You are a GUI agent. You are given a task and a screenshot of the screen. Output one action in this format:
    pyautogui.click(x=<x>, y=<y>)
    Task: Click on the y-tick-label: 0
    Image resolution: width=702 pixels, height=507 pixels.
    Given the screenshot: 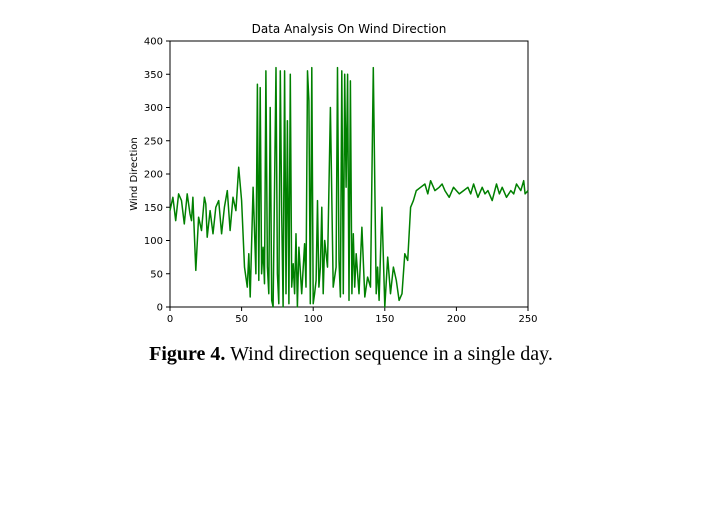 What is the action you would take?
    pyautogui.click(x=160, y=308)
    